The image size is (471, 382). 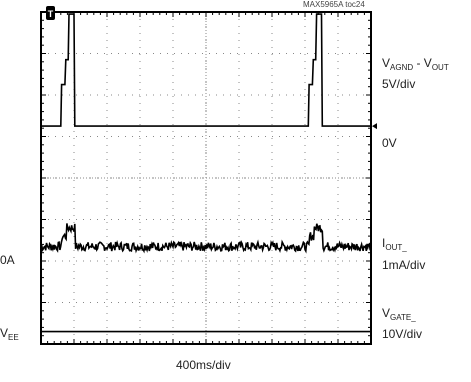 I want to click on ch2-label: IOUT_, so click(x=394, y=244).